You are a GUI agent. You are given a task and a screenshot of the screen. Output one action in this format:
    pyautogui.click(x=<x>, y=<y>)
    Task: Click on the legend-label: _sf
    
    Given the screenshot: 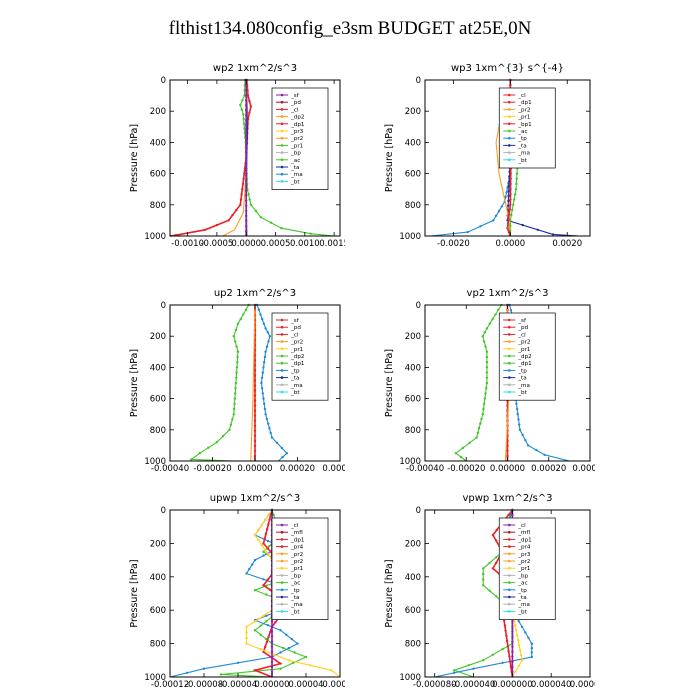 What is the action you would take?
    pyautogui.click(x=295, y=321)
    